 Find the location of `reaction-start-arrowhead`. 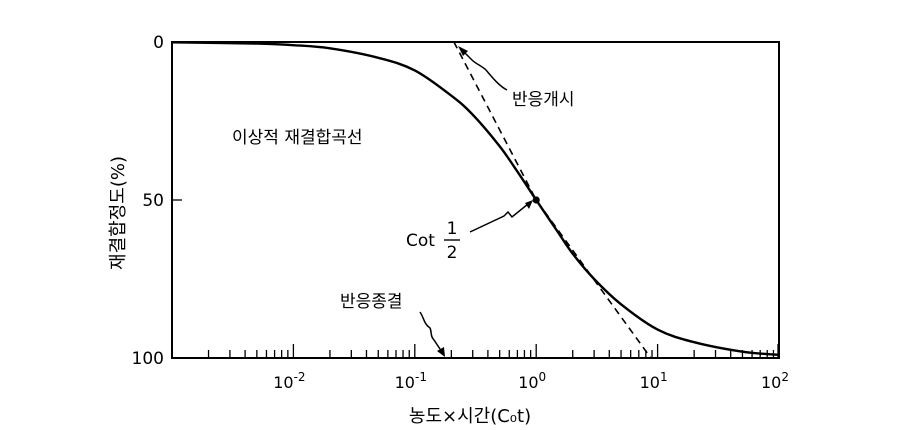

reaction-start-arrowhead is located at coordinates (463, 51).